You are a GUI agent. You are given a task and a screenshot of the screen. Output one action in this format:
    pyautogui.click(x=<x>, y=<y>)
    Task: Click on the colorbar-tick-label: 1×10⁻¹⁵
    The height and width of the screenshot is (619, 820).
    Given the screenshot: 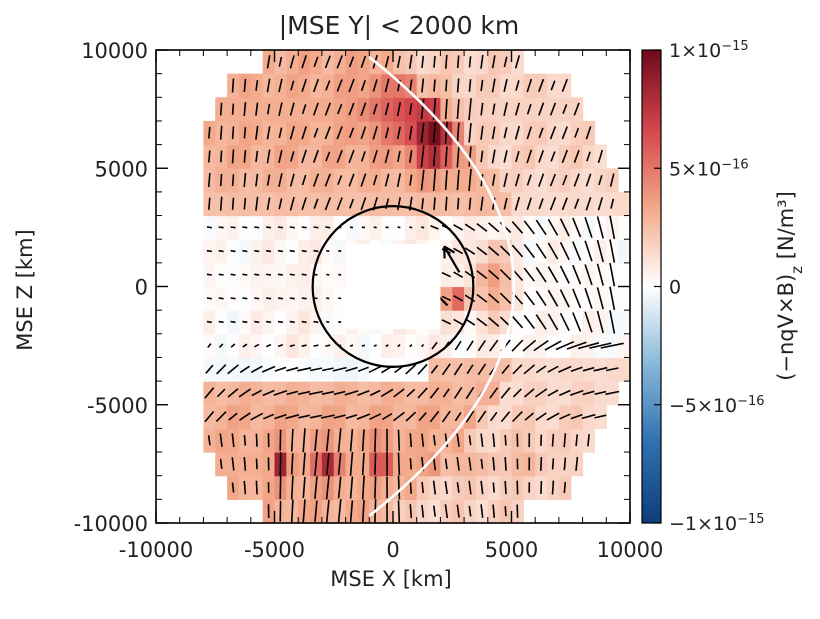 What is the action you would take?
    pyautogui.click(x=709, y=51)
    